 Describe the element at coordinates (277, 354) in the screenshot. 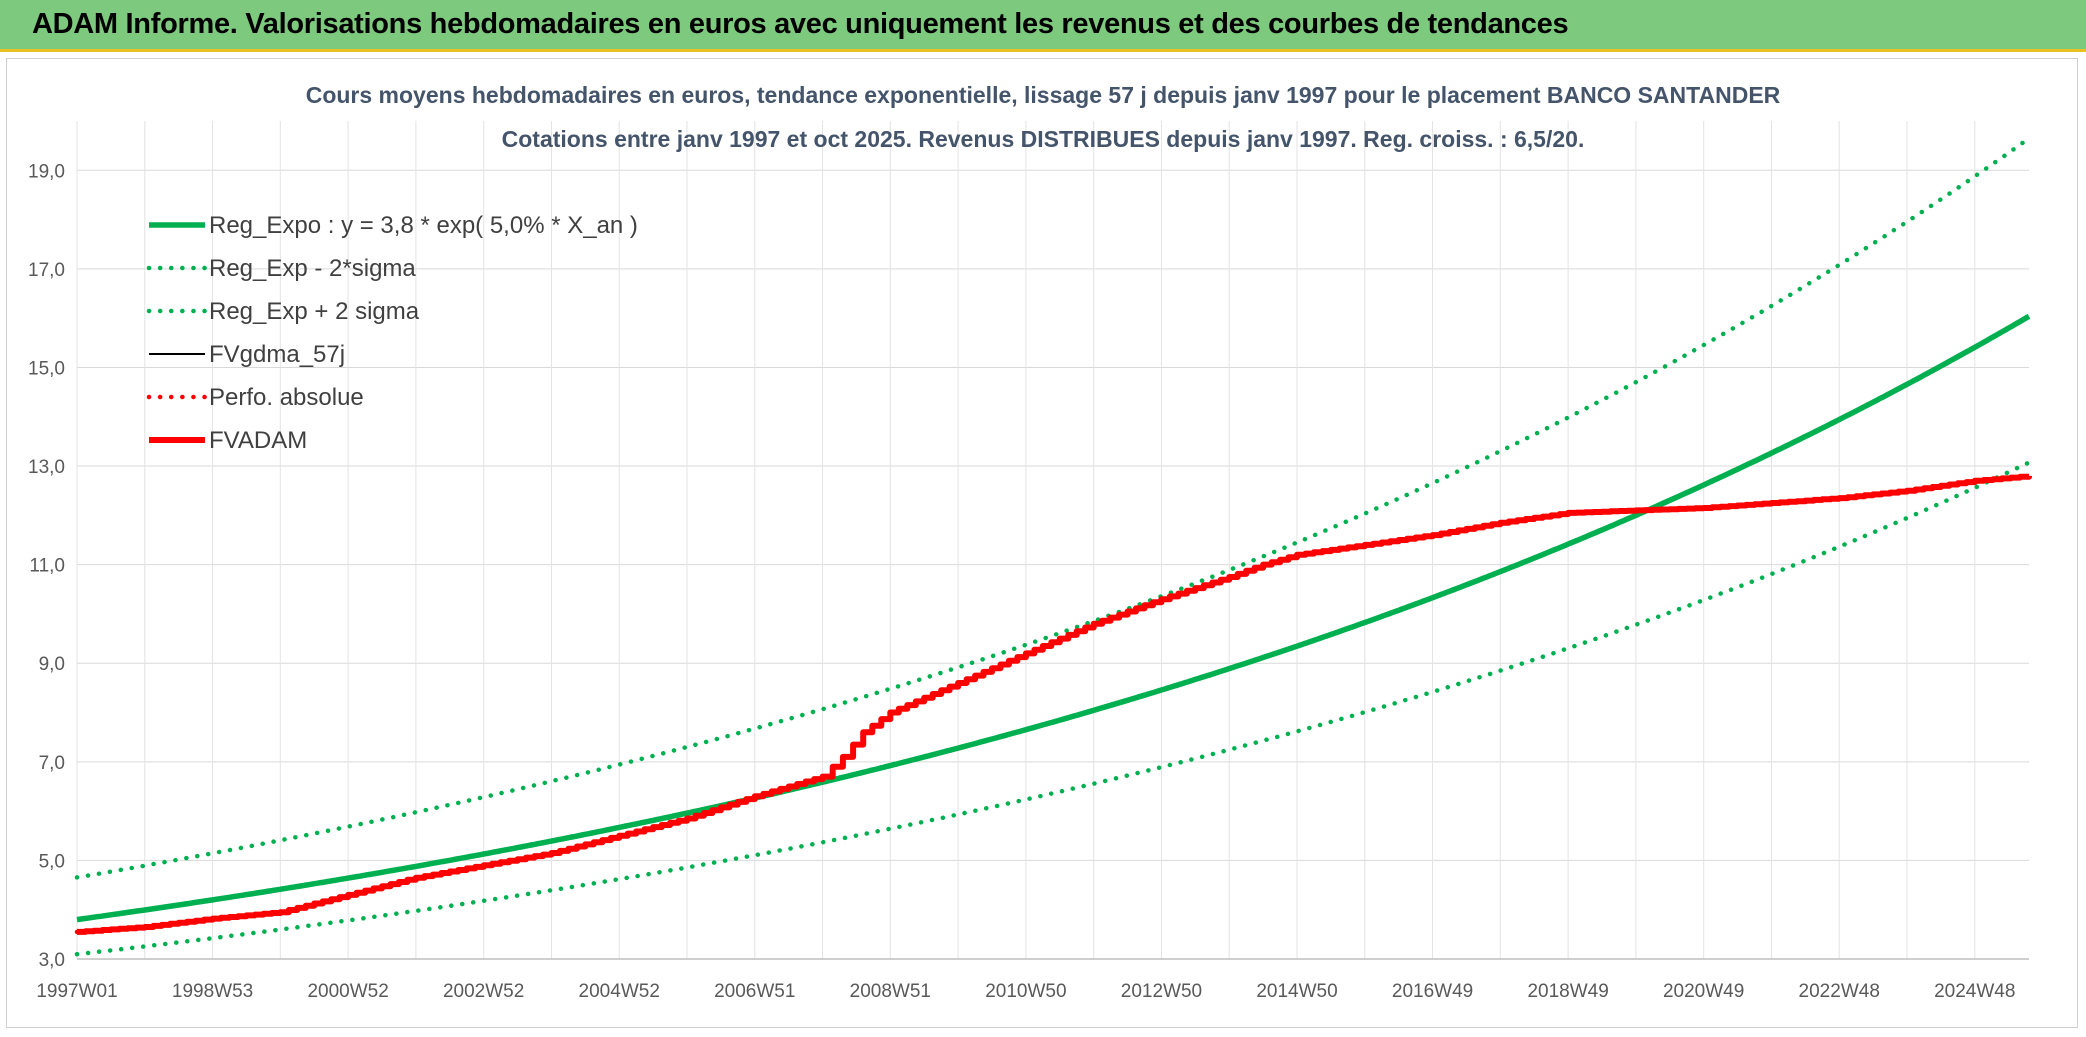

I see `legend-label: FVgdma_57j` at that location.